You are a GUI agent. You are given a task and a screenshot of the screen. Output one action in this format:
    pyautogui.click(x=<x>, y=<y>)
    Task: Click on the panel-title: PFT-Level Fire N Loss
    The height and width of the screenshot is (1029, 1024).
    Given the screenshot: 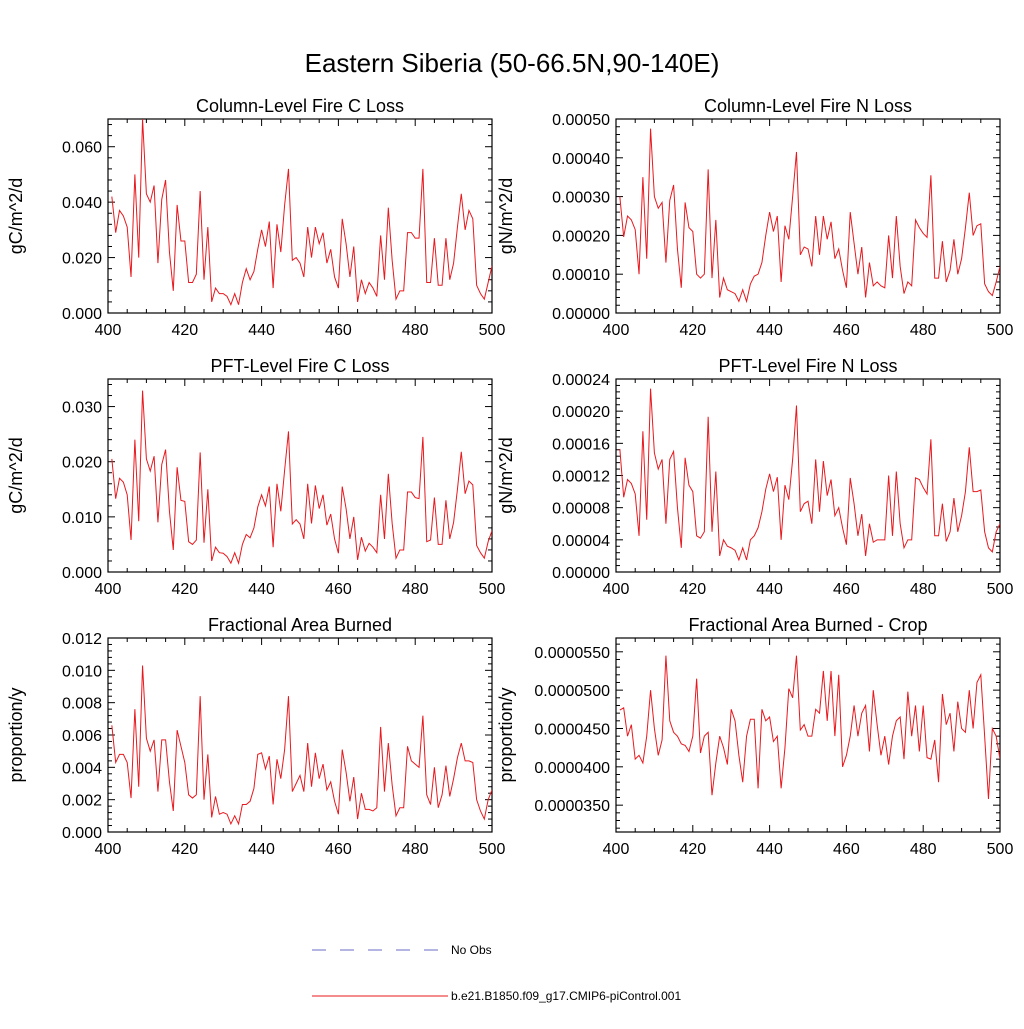 What is the action you would take?
    pyautogui.click(x=807, y=366)
    